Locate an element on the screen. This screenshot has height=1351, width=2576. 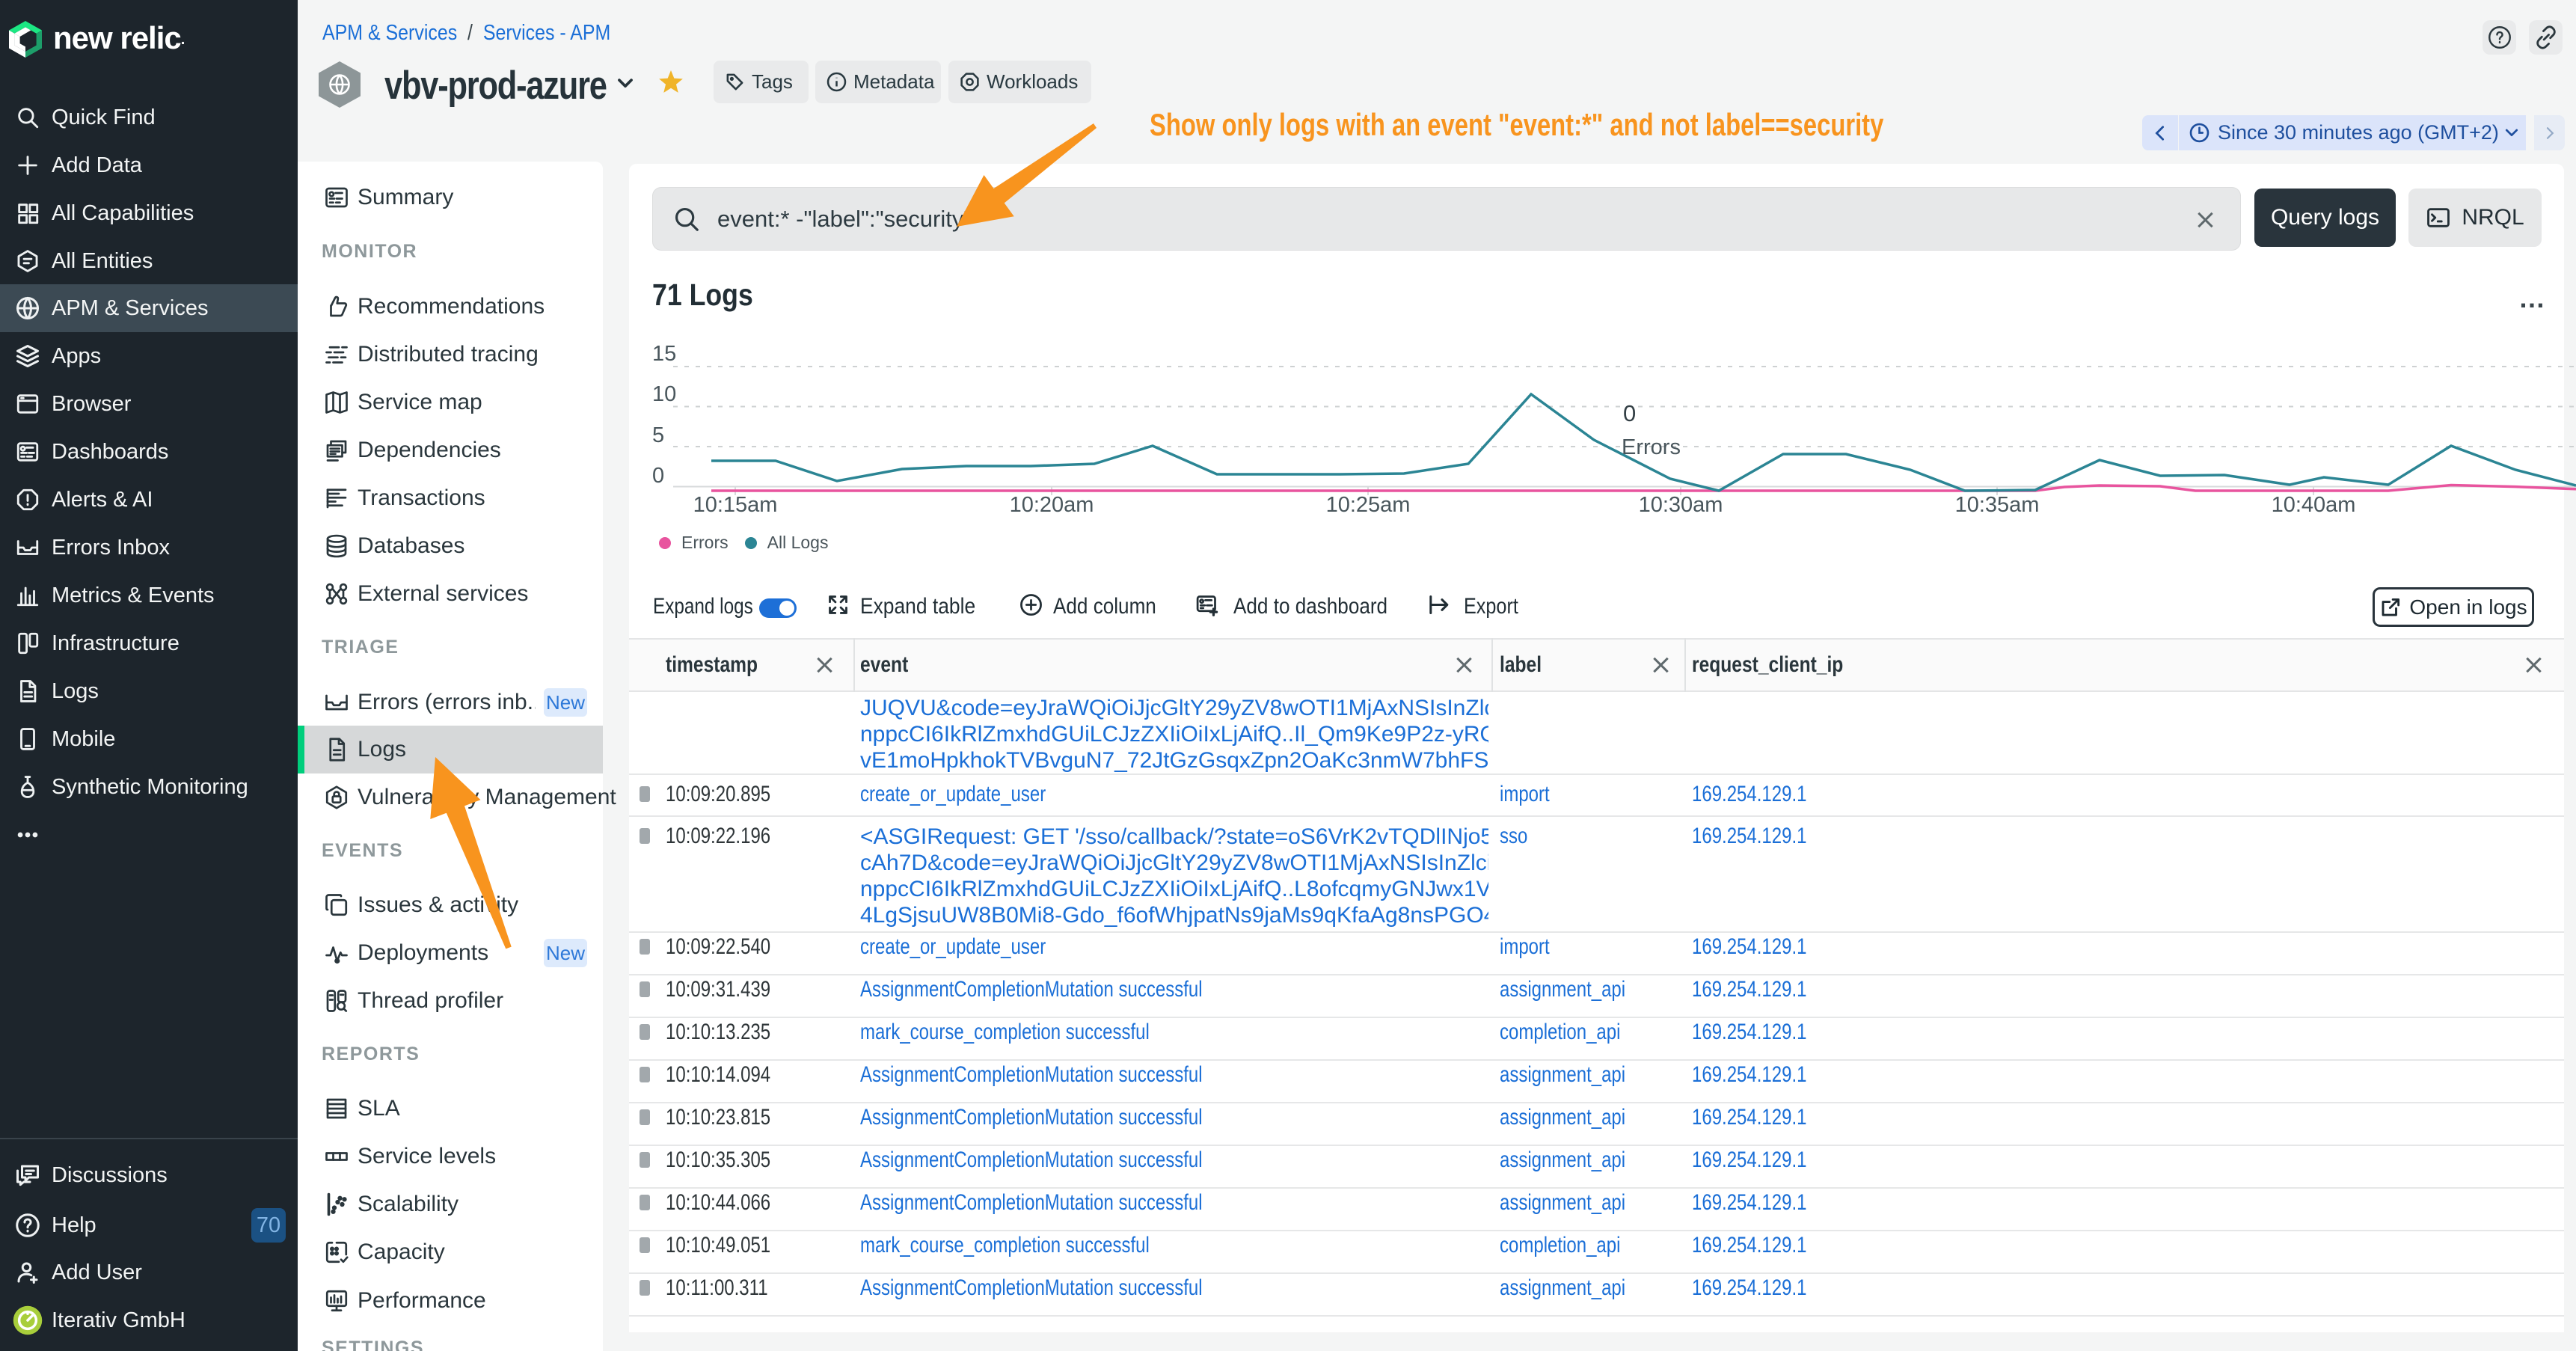
svg-text: 10 is located at coordinates (664, 394).